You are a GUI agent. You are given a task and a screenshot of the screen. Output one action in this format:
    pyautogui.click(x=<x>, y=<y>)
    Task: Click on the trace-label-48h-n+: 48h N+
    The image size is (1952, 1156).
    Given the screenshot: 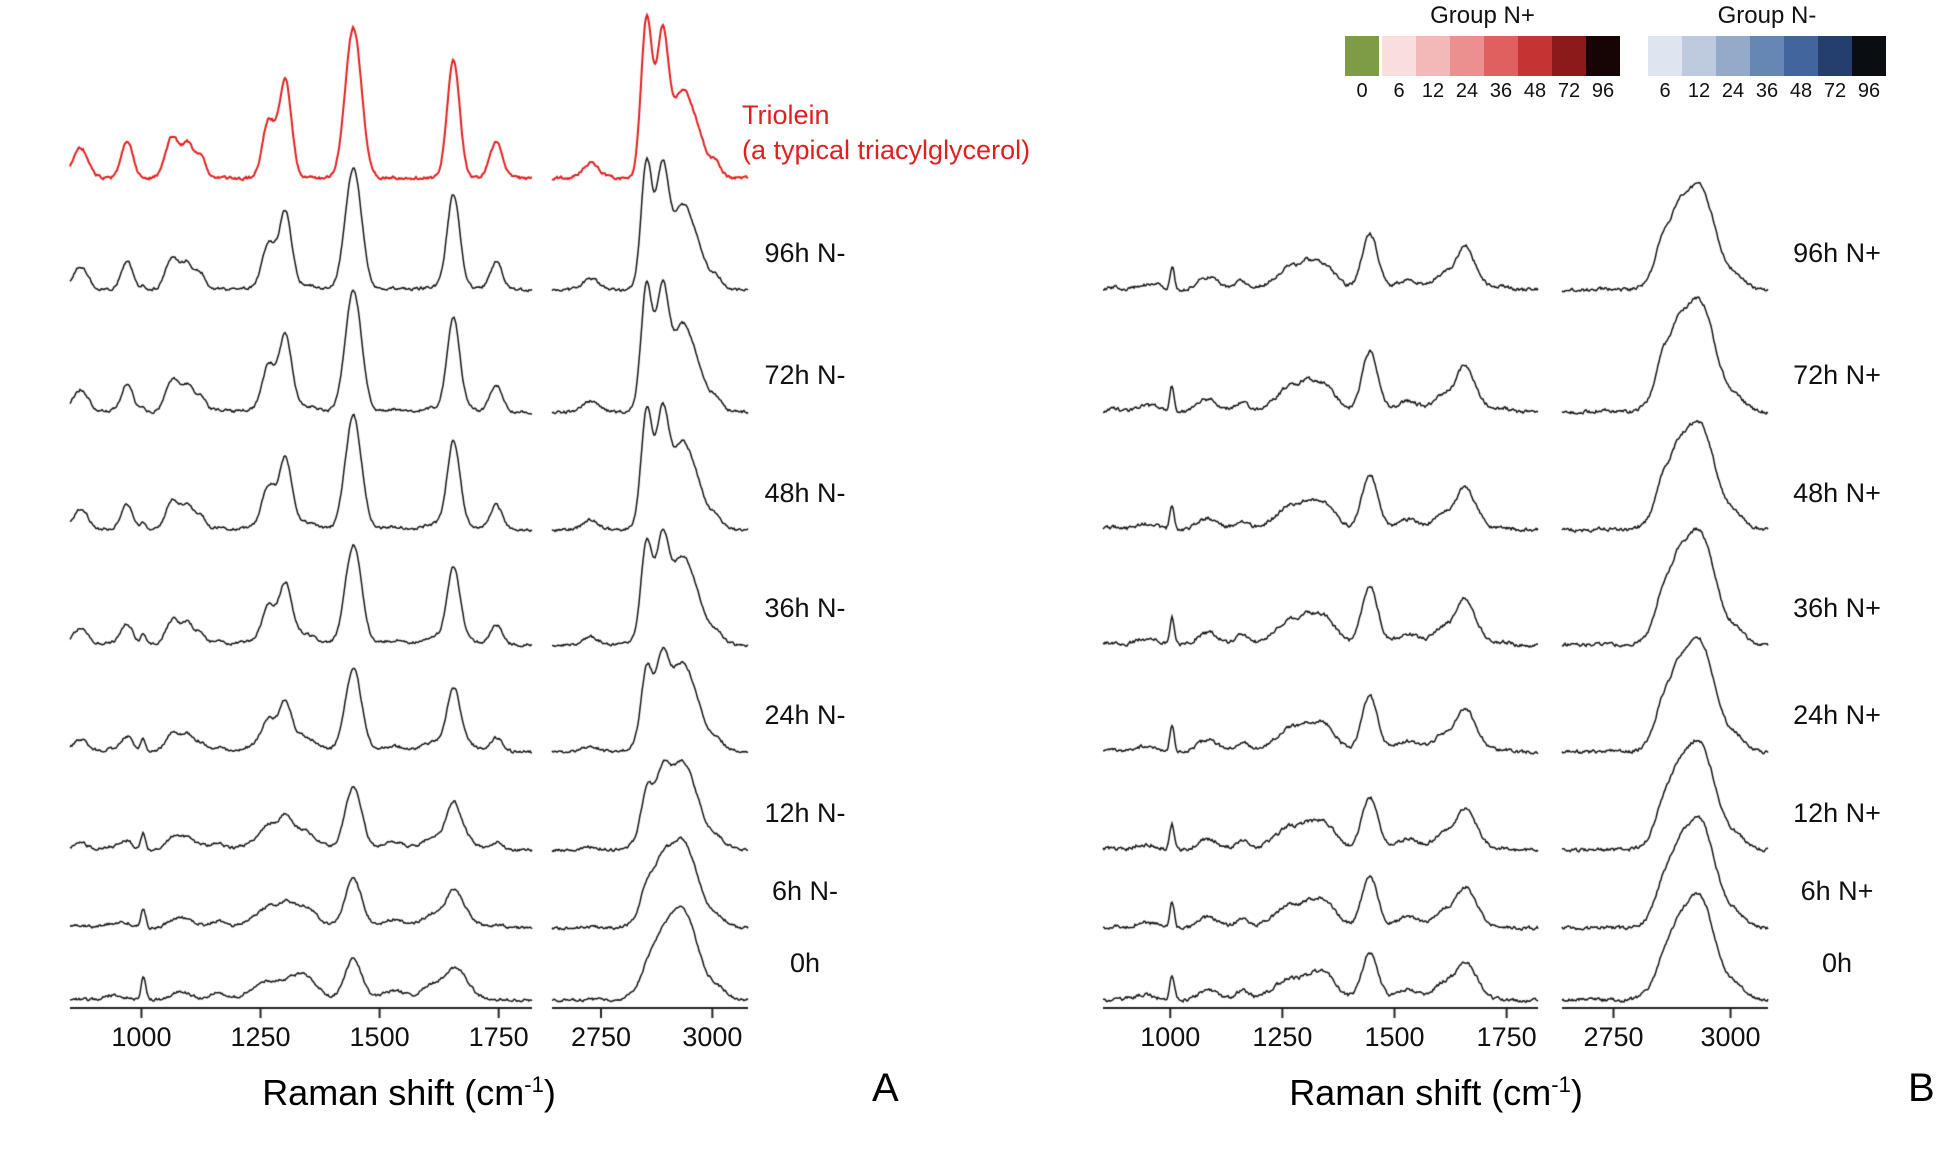 What is the action you would take?
    pyautogui.click(x=1837, y=493)
    